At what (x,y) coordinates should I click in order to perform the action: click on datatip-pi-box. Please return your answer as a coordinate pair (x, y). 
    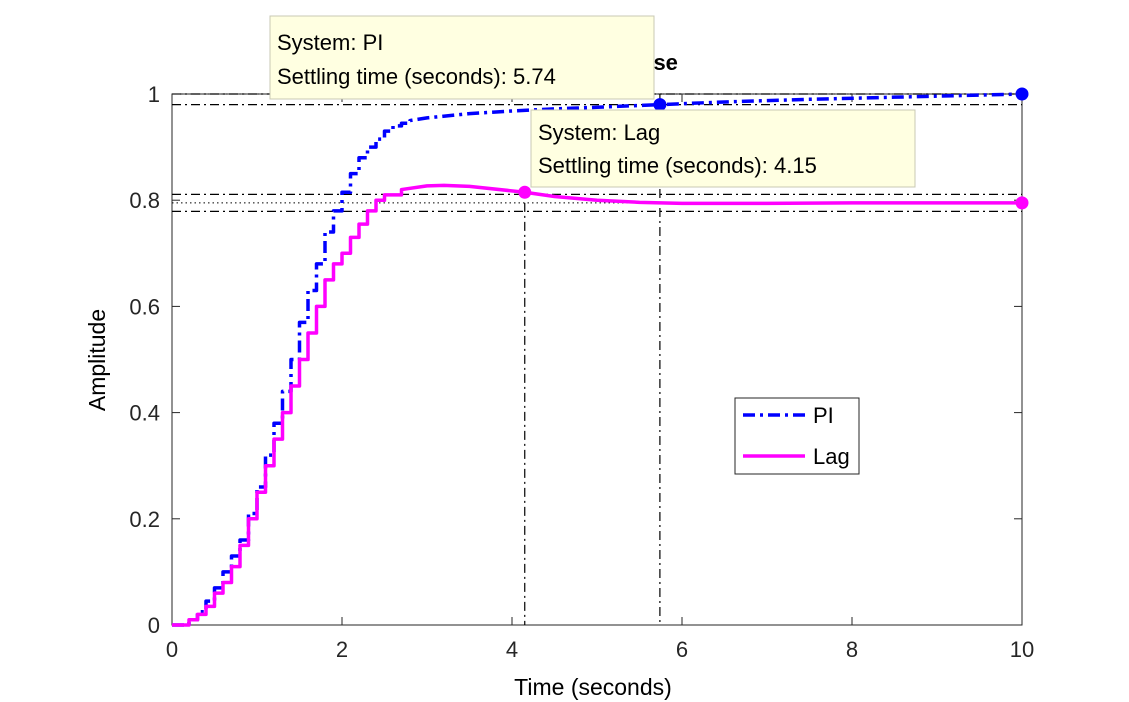
    Looking at the image, I should click on (462, 57).